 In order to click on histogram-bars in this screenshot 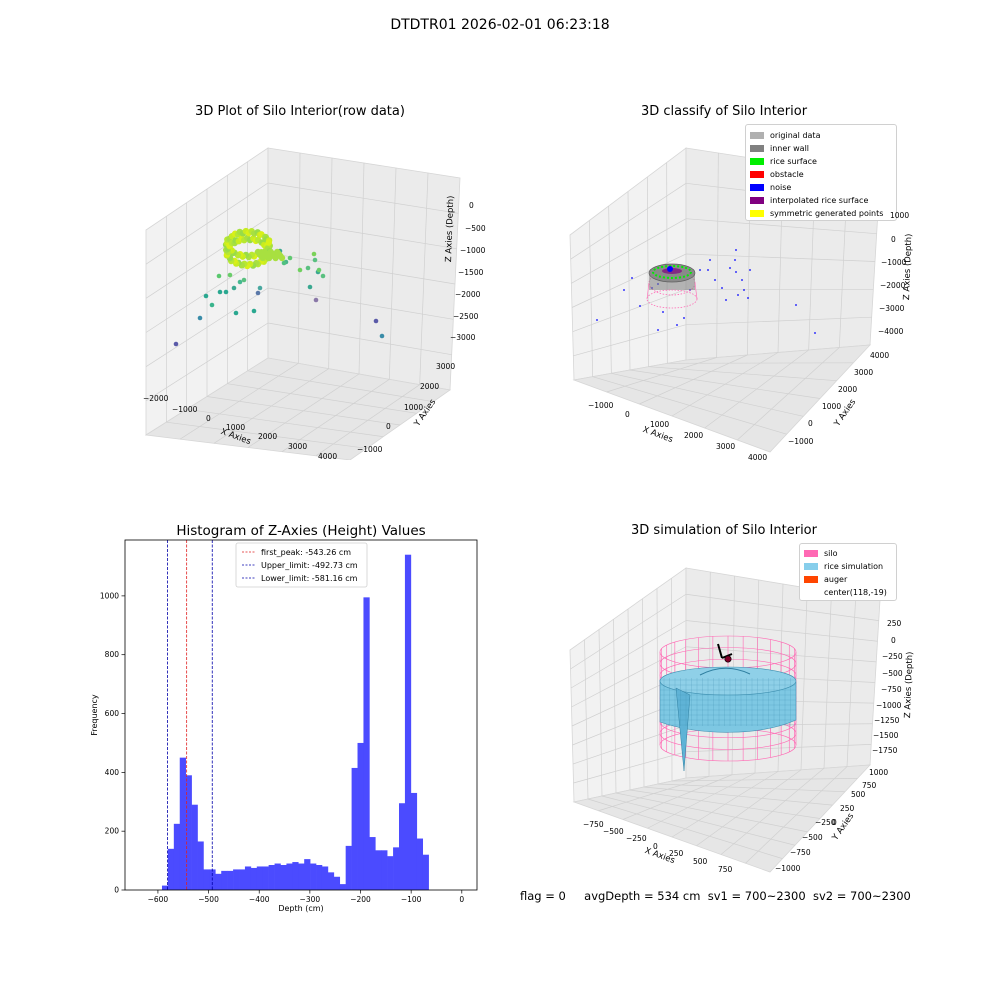, I will do `click(295, 722)`.